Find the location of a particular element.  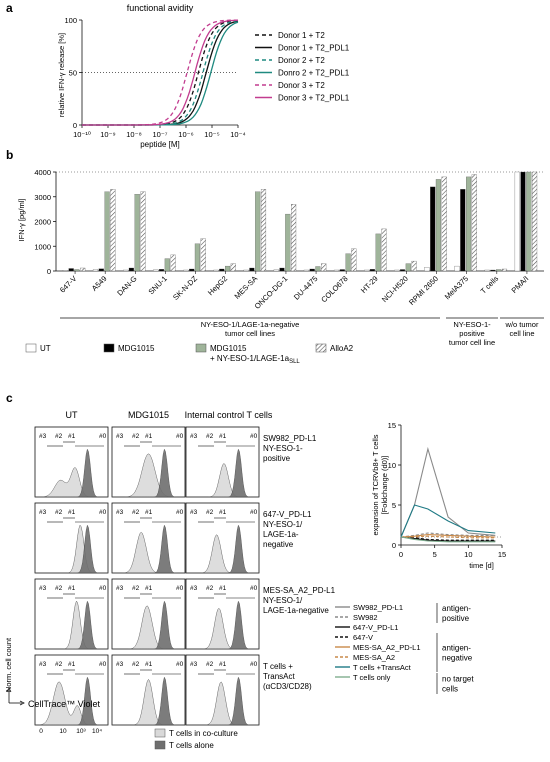

exp-legend-label: MES-SA_A2_PD-L1 is located at coordinates (387, 647).